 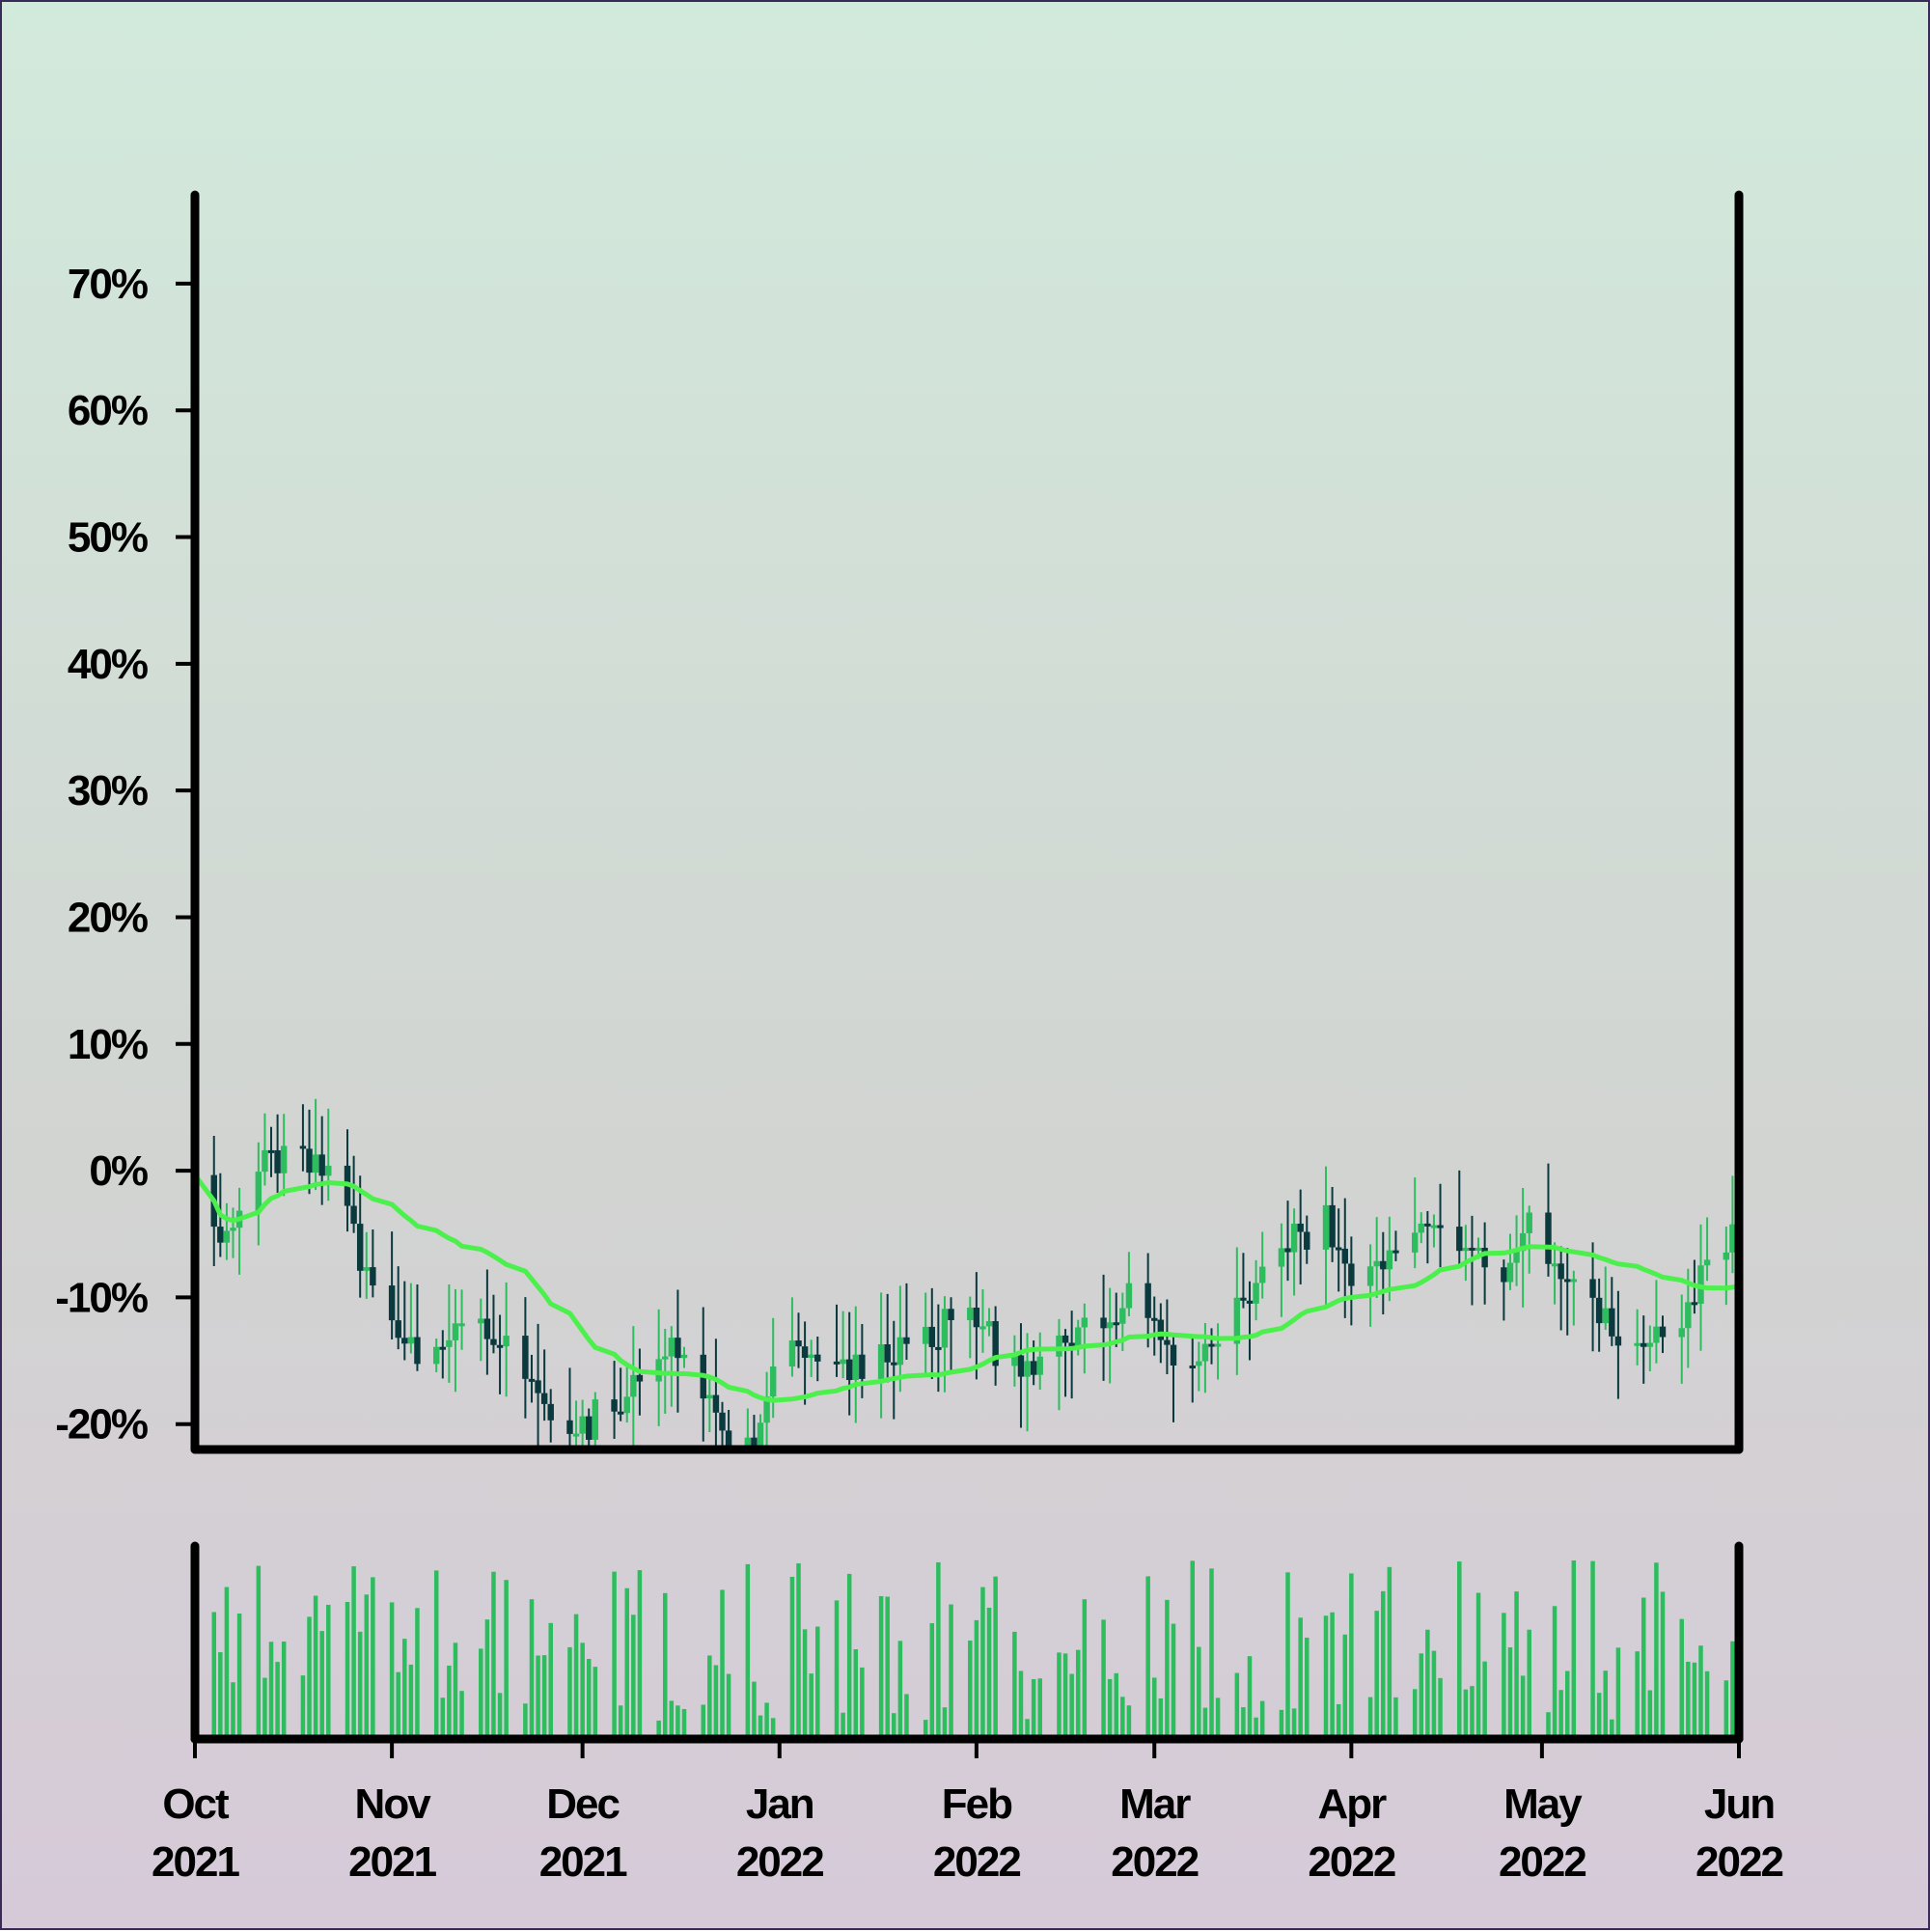 What do you see at coordinates (1543, 1804) in the screenshot?
I see `x-tick-label-month: May` at bounding box center [1543, 1804].